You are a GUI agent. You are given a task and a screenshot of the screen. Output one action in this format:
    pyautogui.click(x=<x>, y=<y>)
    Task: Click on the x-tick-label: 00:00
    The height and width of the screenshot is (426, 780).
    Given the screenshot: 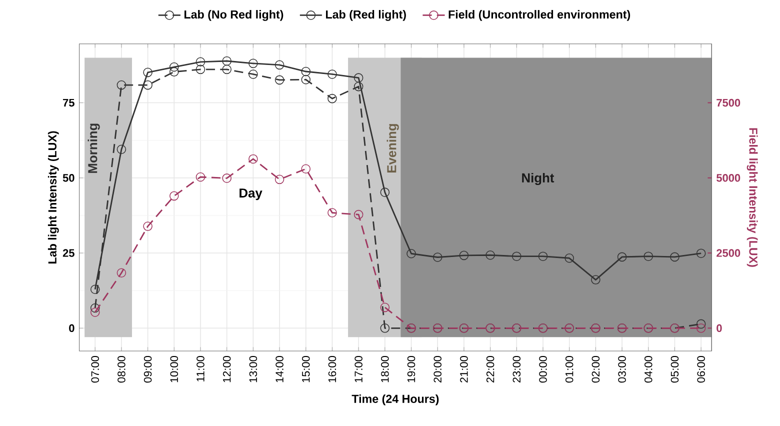 What is the action you would take?
    pyautogui.click(x=543, y=369)
    